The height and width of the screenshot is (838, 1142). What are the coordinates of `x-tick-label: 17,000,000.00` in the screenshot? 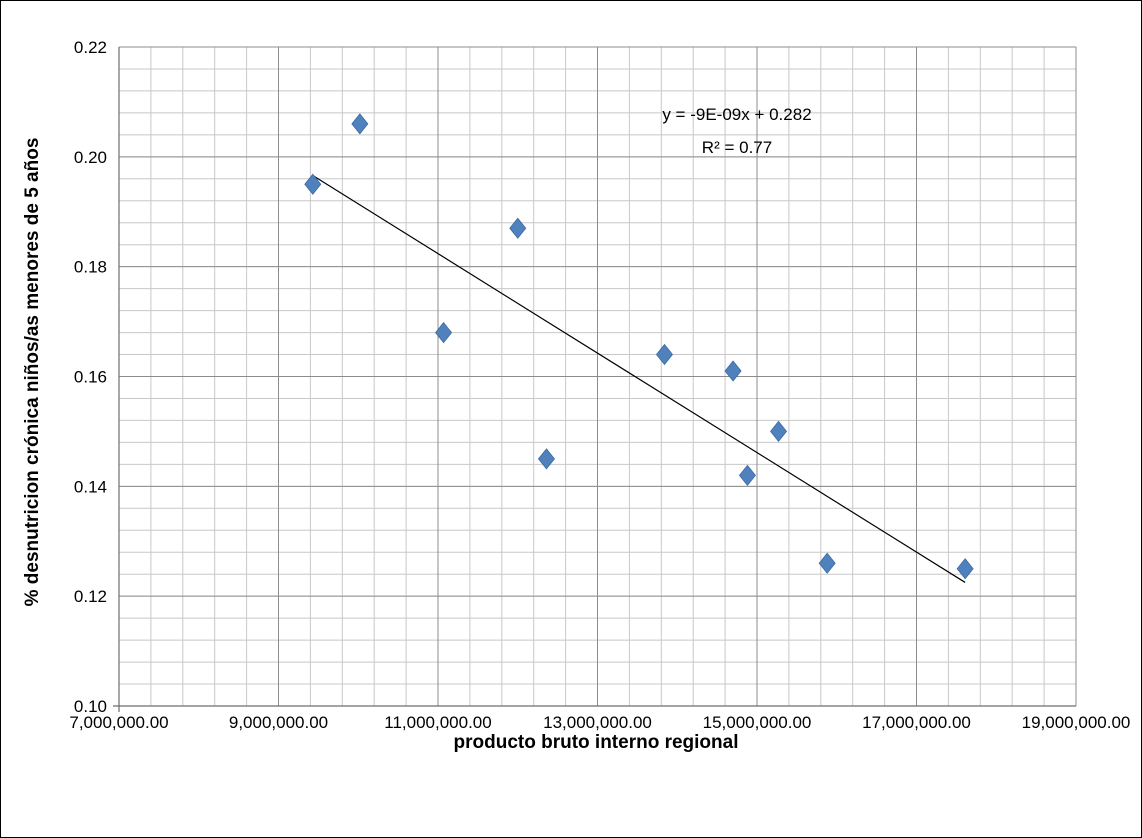 It's located at (916, 722).